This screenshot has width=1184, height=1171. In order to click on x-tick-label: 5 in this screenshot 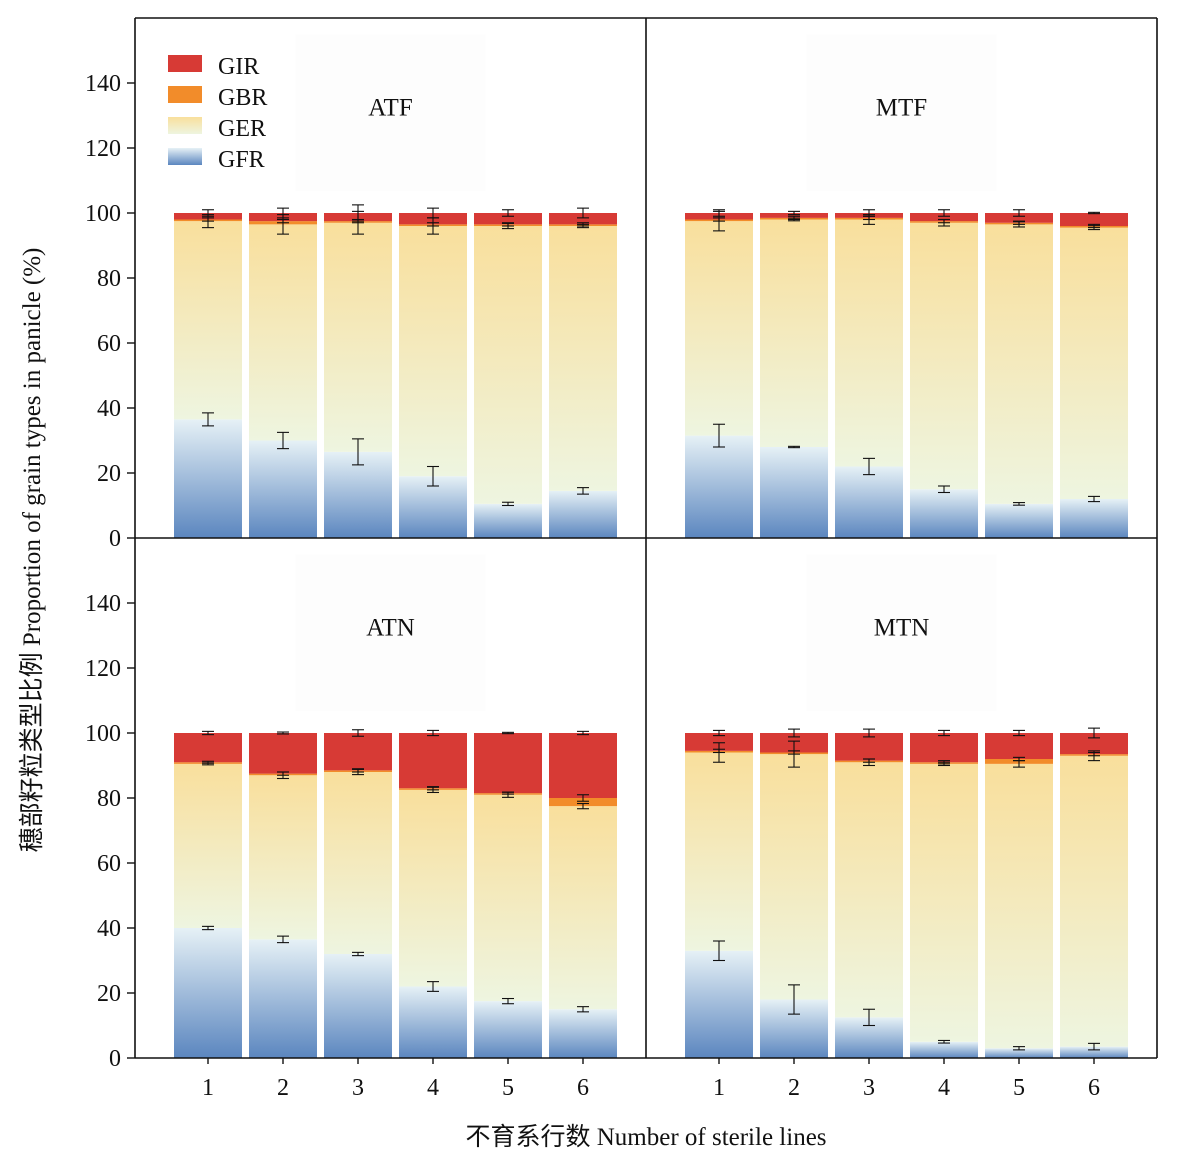, I will do `click(1019, 1088)`.